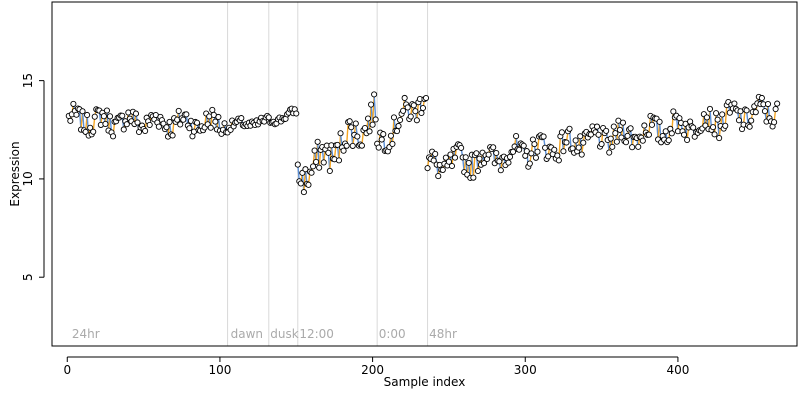 The height and width of the screenshot is (404, 800). Describe the element at coordinates (28, 277) in the screenshot. I see `y-tick-label: 5` at that location.